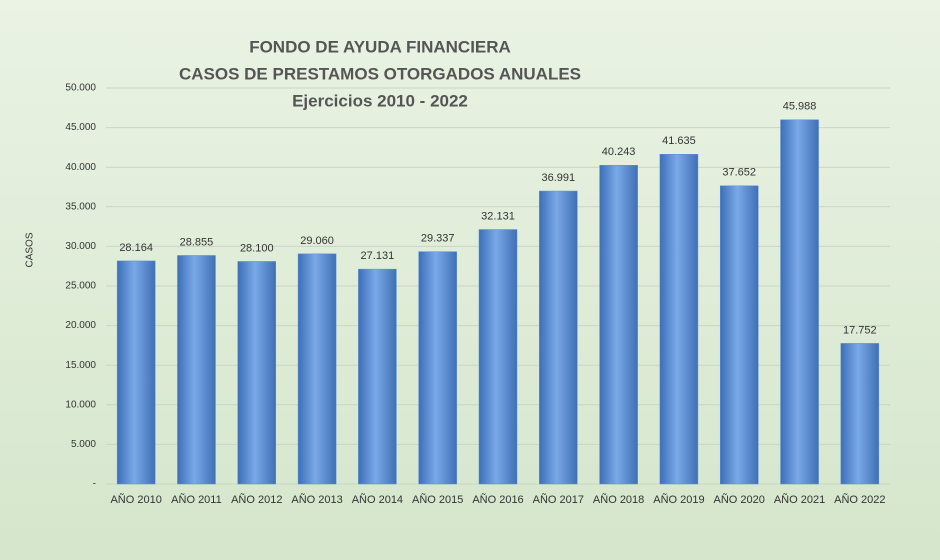 Image resolution: width=940 pixels, height=560 pixels. Describe the element at coordinates (80, 365) in the screenshot. I see `y-tick-label: 15.000` at that location.